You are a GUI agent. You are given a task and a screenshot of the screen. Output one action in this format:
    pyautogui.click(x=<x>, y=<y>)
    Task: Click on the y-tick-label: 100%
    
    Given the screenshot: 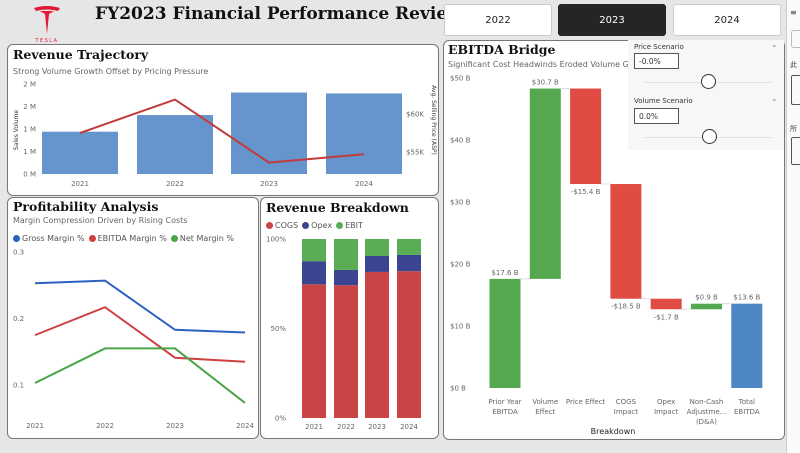 What is the action you would take?
    pyautogui.click(x=276, y=240)
    